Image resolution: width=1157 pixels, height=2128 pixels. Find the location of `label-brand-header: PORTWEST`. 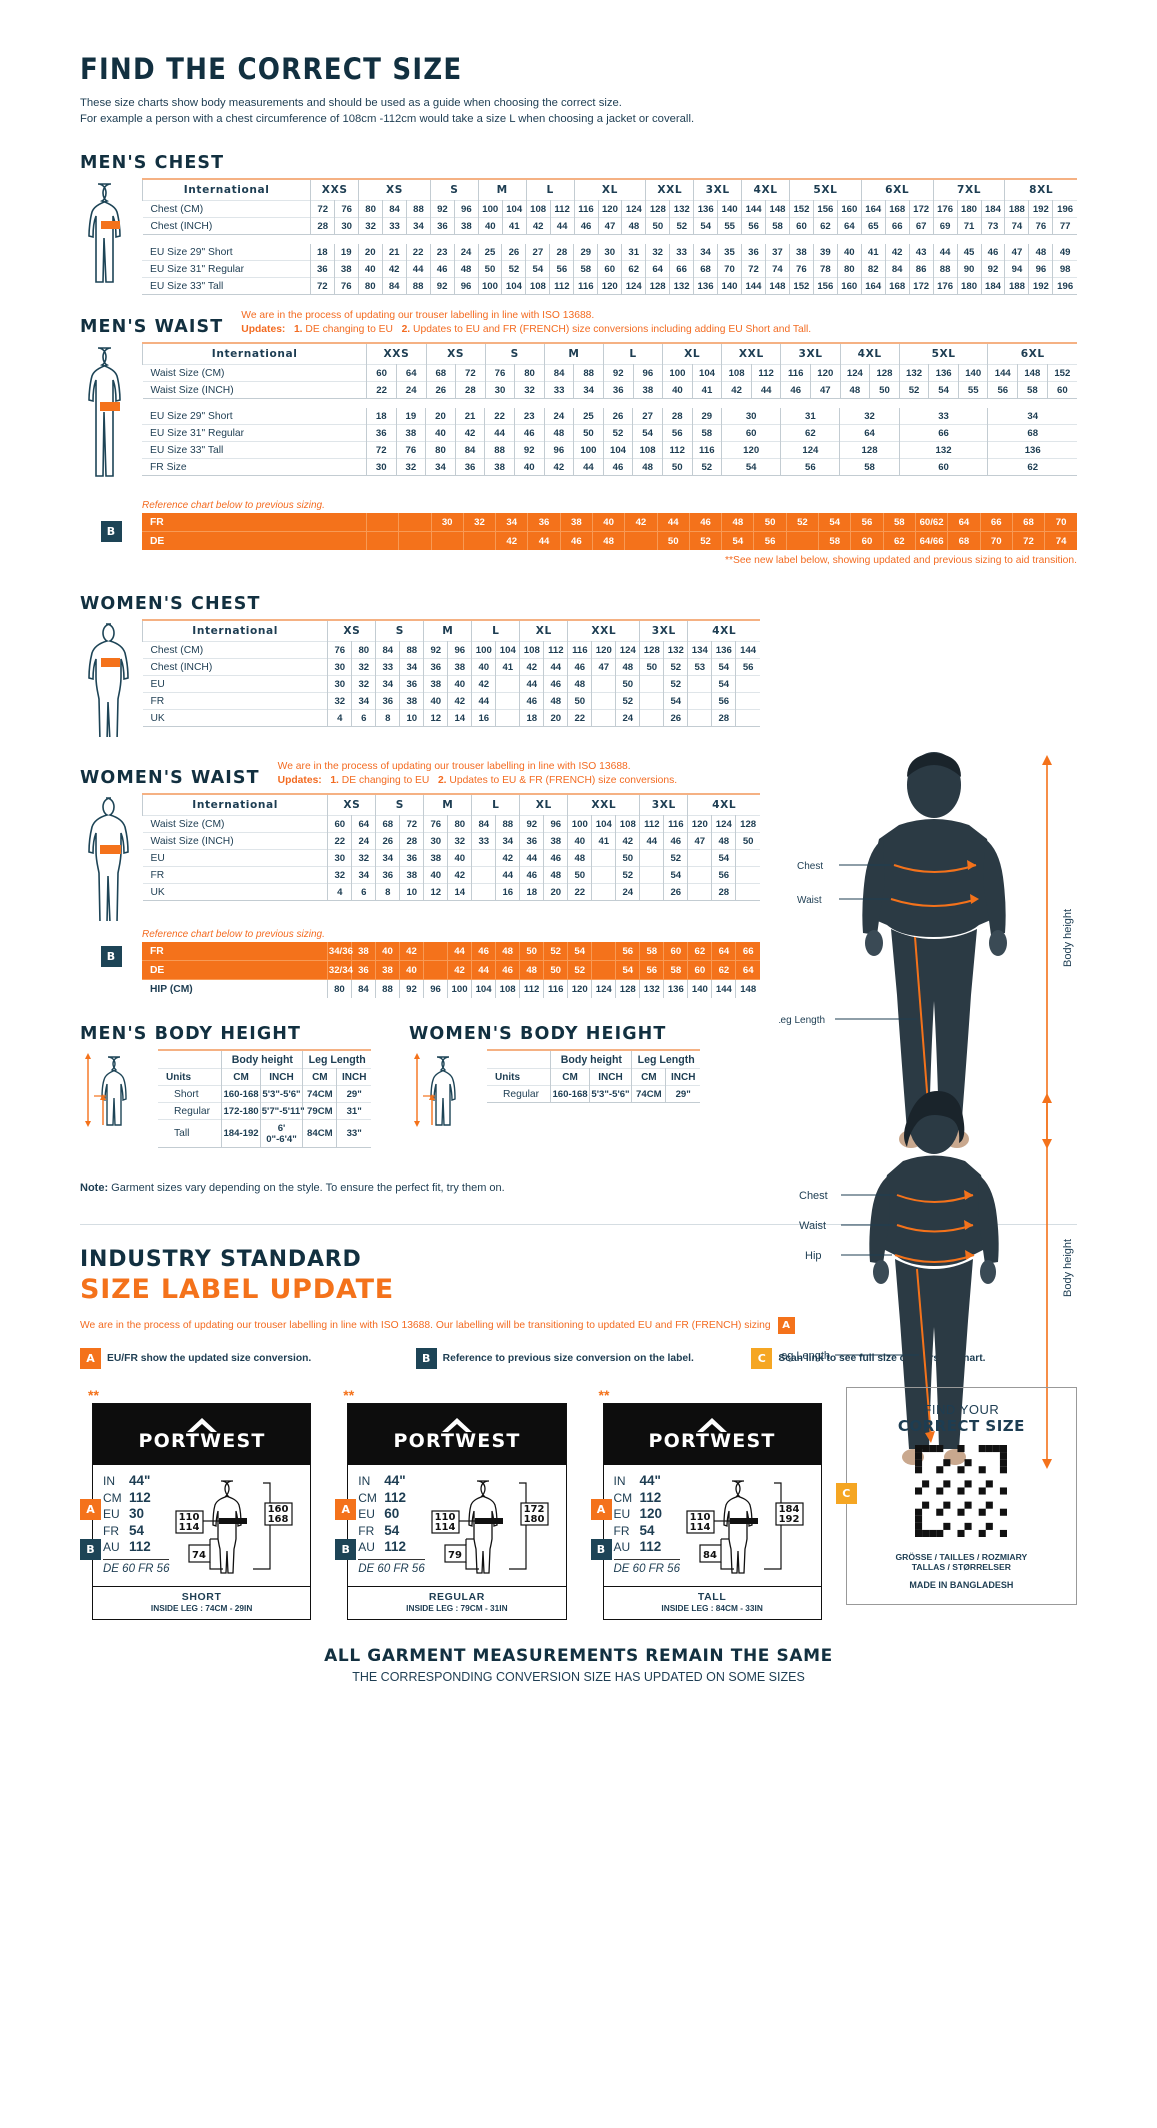

label-brand-header: PORTWEST is located at coordinates (202, 1434).